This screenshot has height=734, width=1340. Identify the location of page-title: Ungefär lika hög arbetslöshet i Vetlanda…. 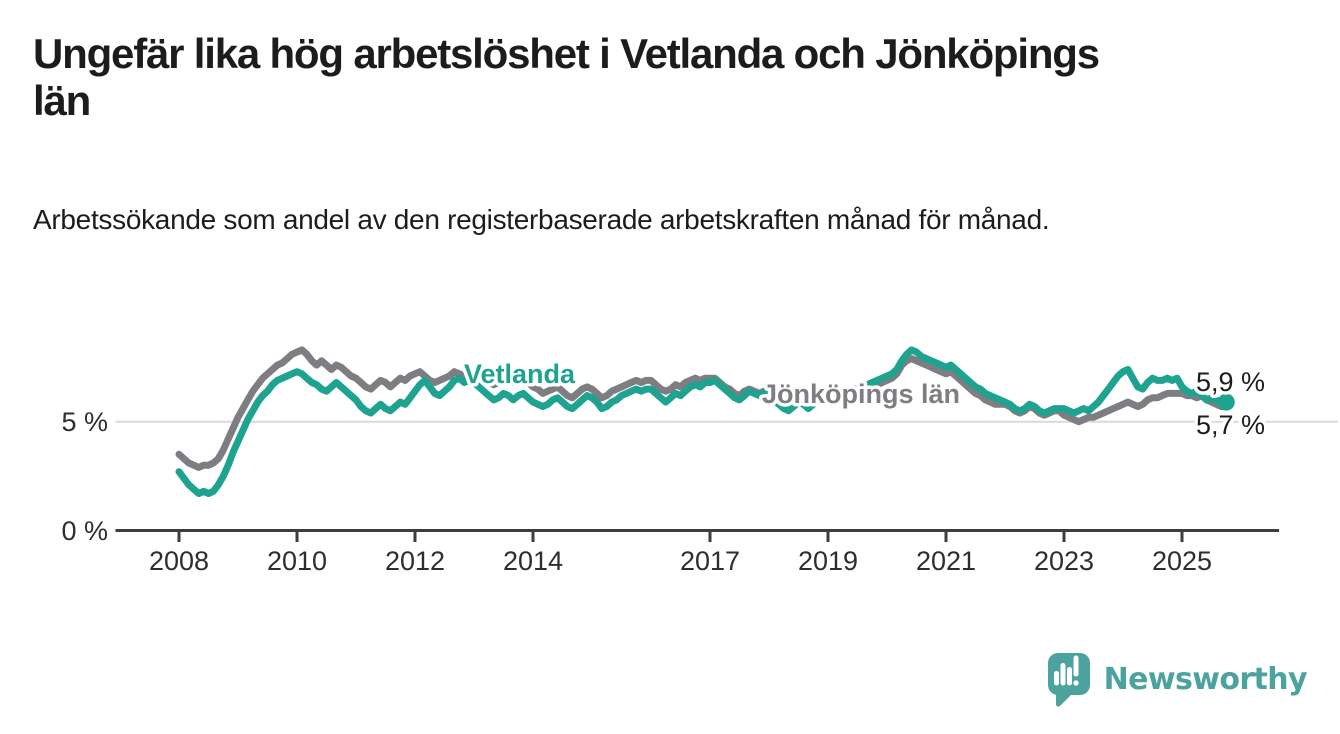
(566, 77).